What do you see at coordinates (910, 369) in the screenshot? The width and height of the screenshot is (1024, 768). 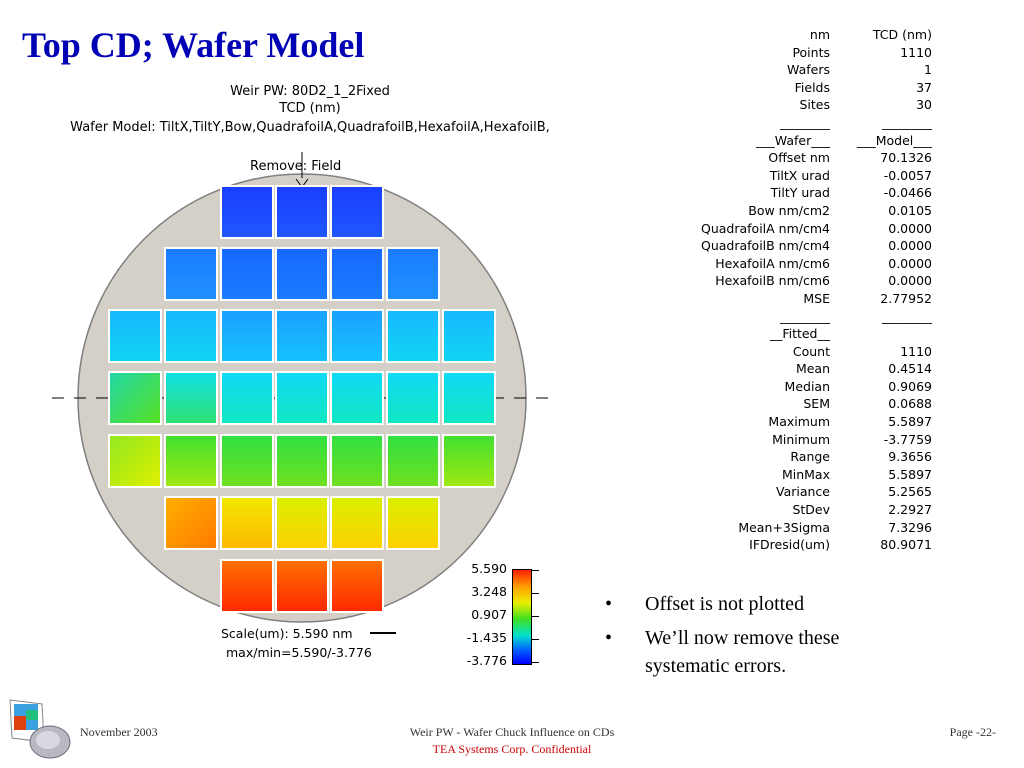 I see `stat-value: 0.4514` at bounding box center [910, 369].